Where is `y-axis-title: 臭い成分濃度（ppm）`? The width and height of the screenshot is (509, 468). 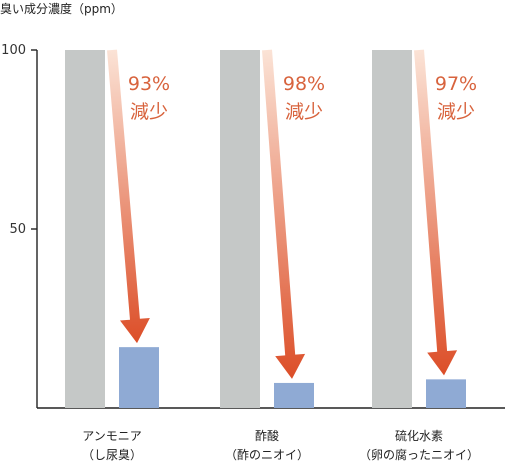 y-axis-title: 臭い成分濃度（ppm） is located at coordinates (61, 8).